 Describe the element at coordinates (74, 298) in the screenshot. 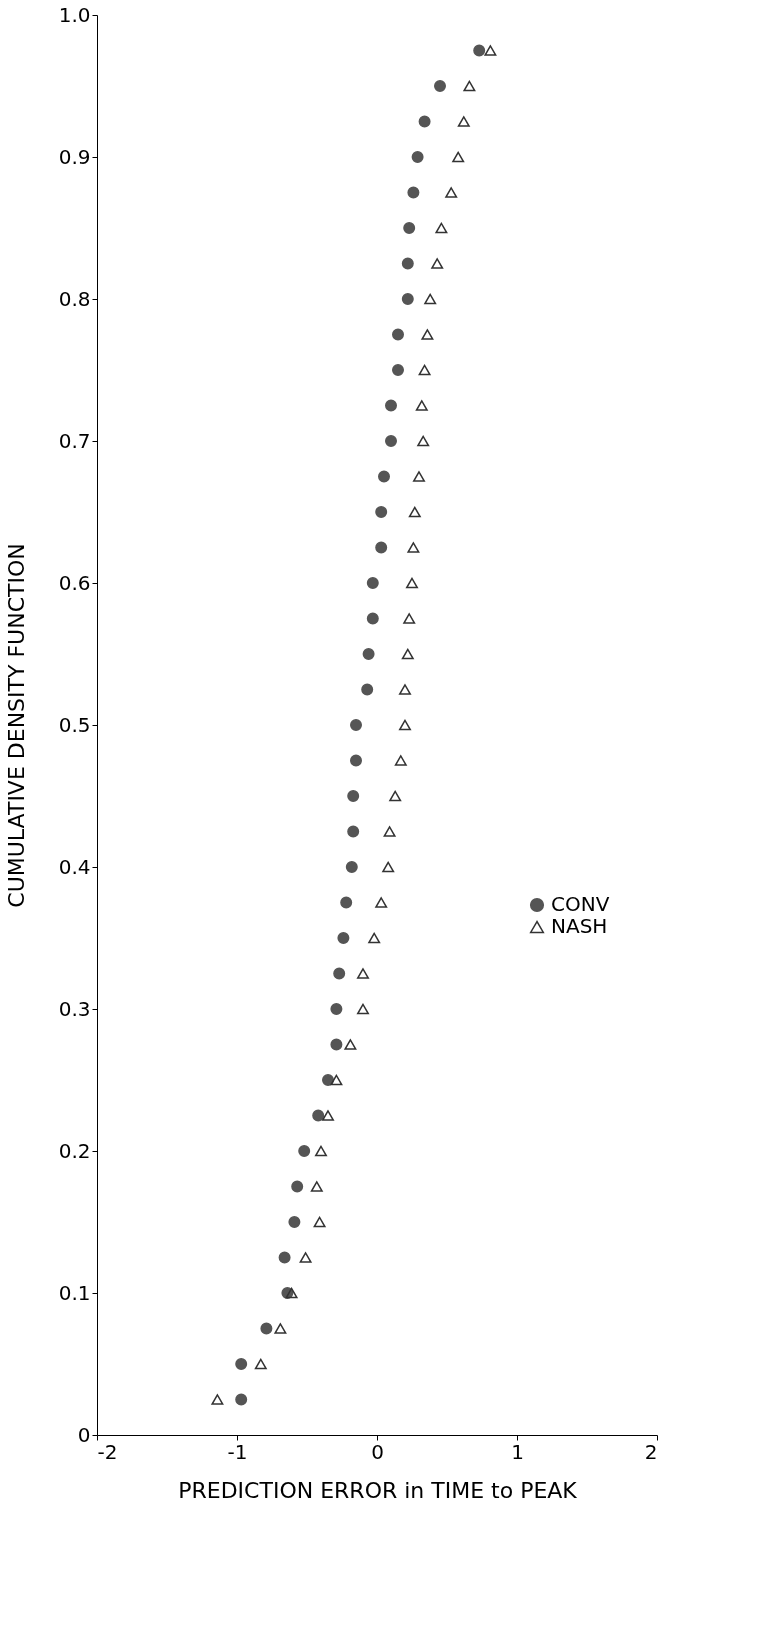

I see `y-tick-label: 0.8` at that location.